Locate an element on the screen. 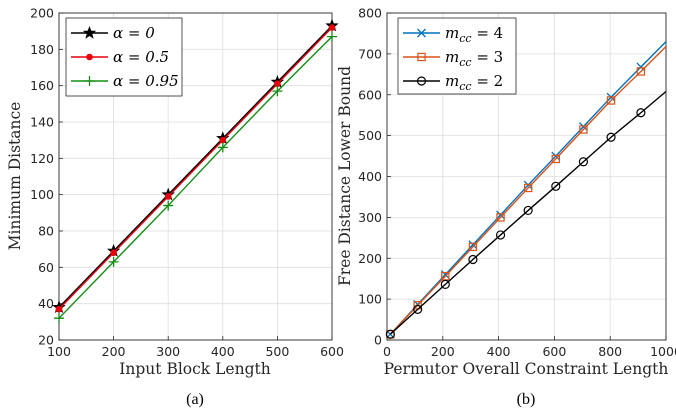  y-tick-label-b: 300 is located at coordinates (370, 217).